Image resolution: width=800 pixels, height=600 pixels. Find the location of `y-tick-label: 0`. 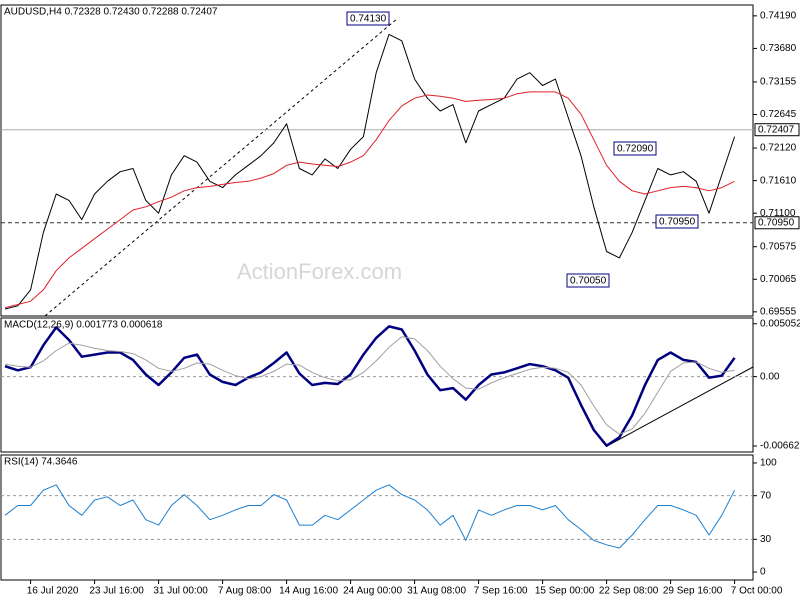

y-tick-label: 0 is located at coordinates (763, 572).